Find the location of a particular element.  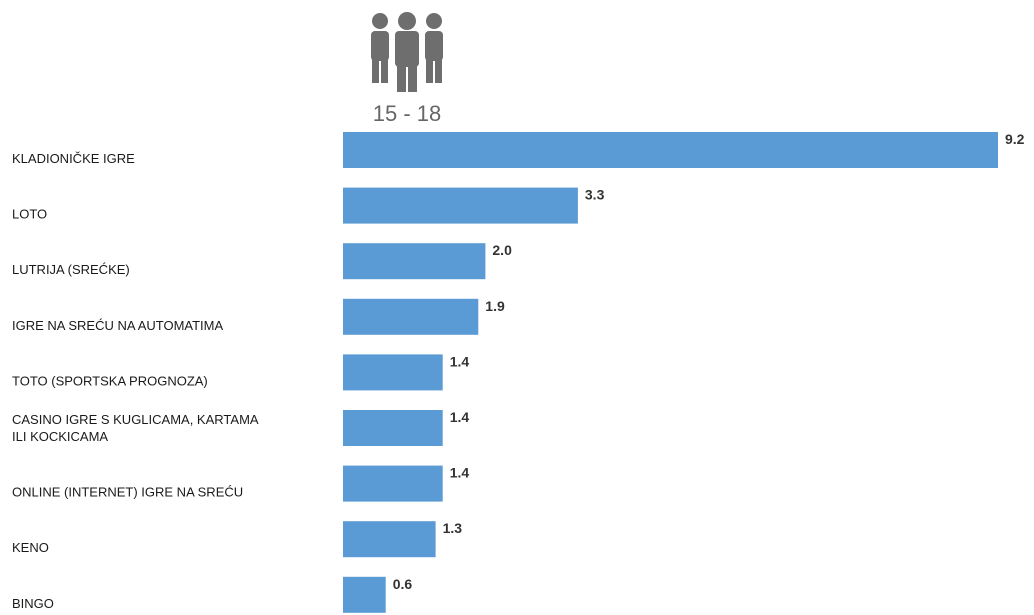

group-header: 15 - 18 is located at coordinates (407, 69).